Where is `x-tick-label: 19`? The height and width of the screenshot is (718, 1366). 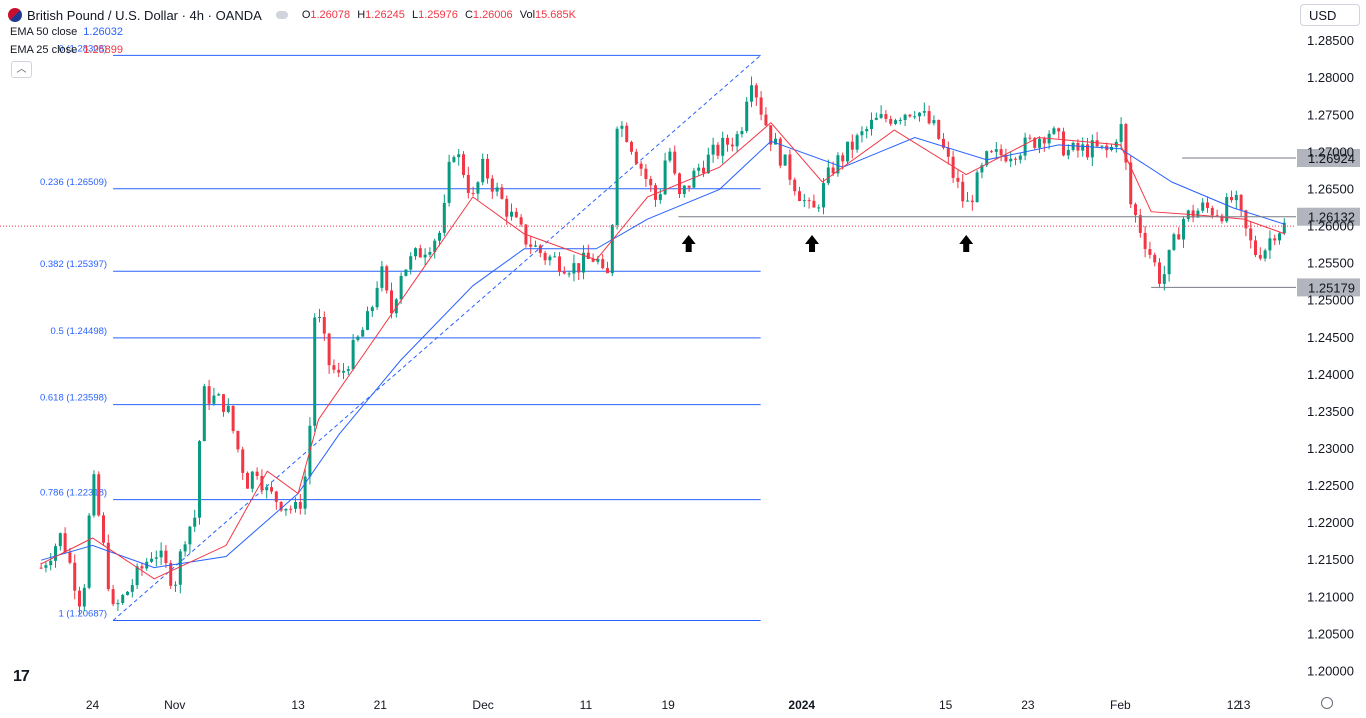 x-tick-label: 19 is located at coordinates (668, 705).